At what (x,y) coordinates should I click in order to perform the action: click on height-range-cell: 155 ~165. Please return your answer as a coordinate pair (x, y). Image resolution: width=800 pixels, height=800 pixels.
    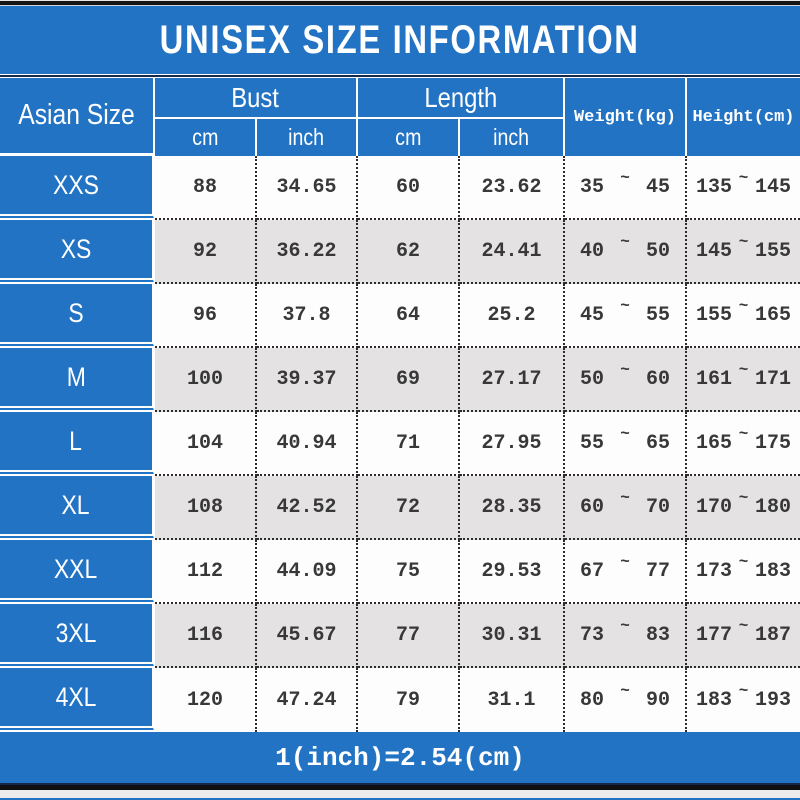
    Looking at the image, I should click on (743, 316).